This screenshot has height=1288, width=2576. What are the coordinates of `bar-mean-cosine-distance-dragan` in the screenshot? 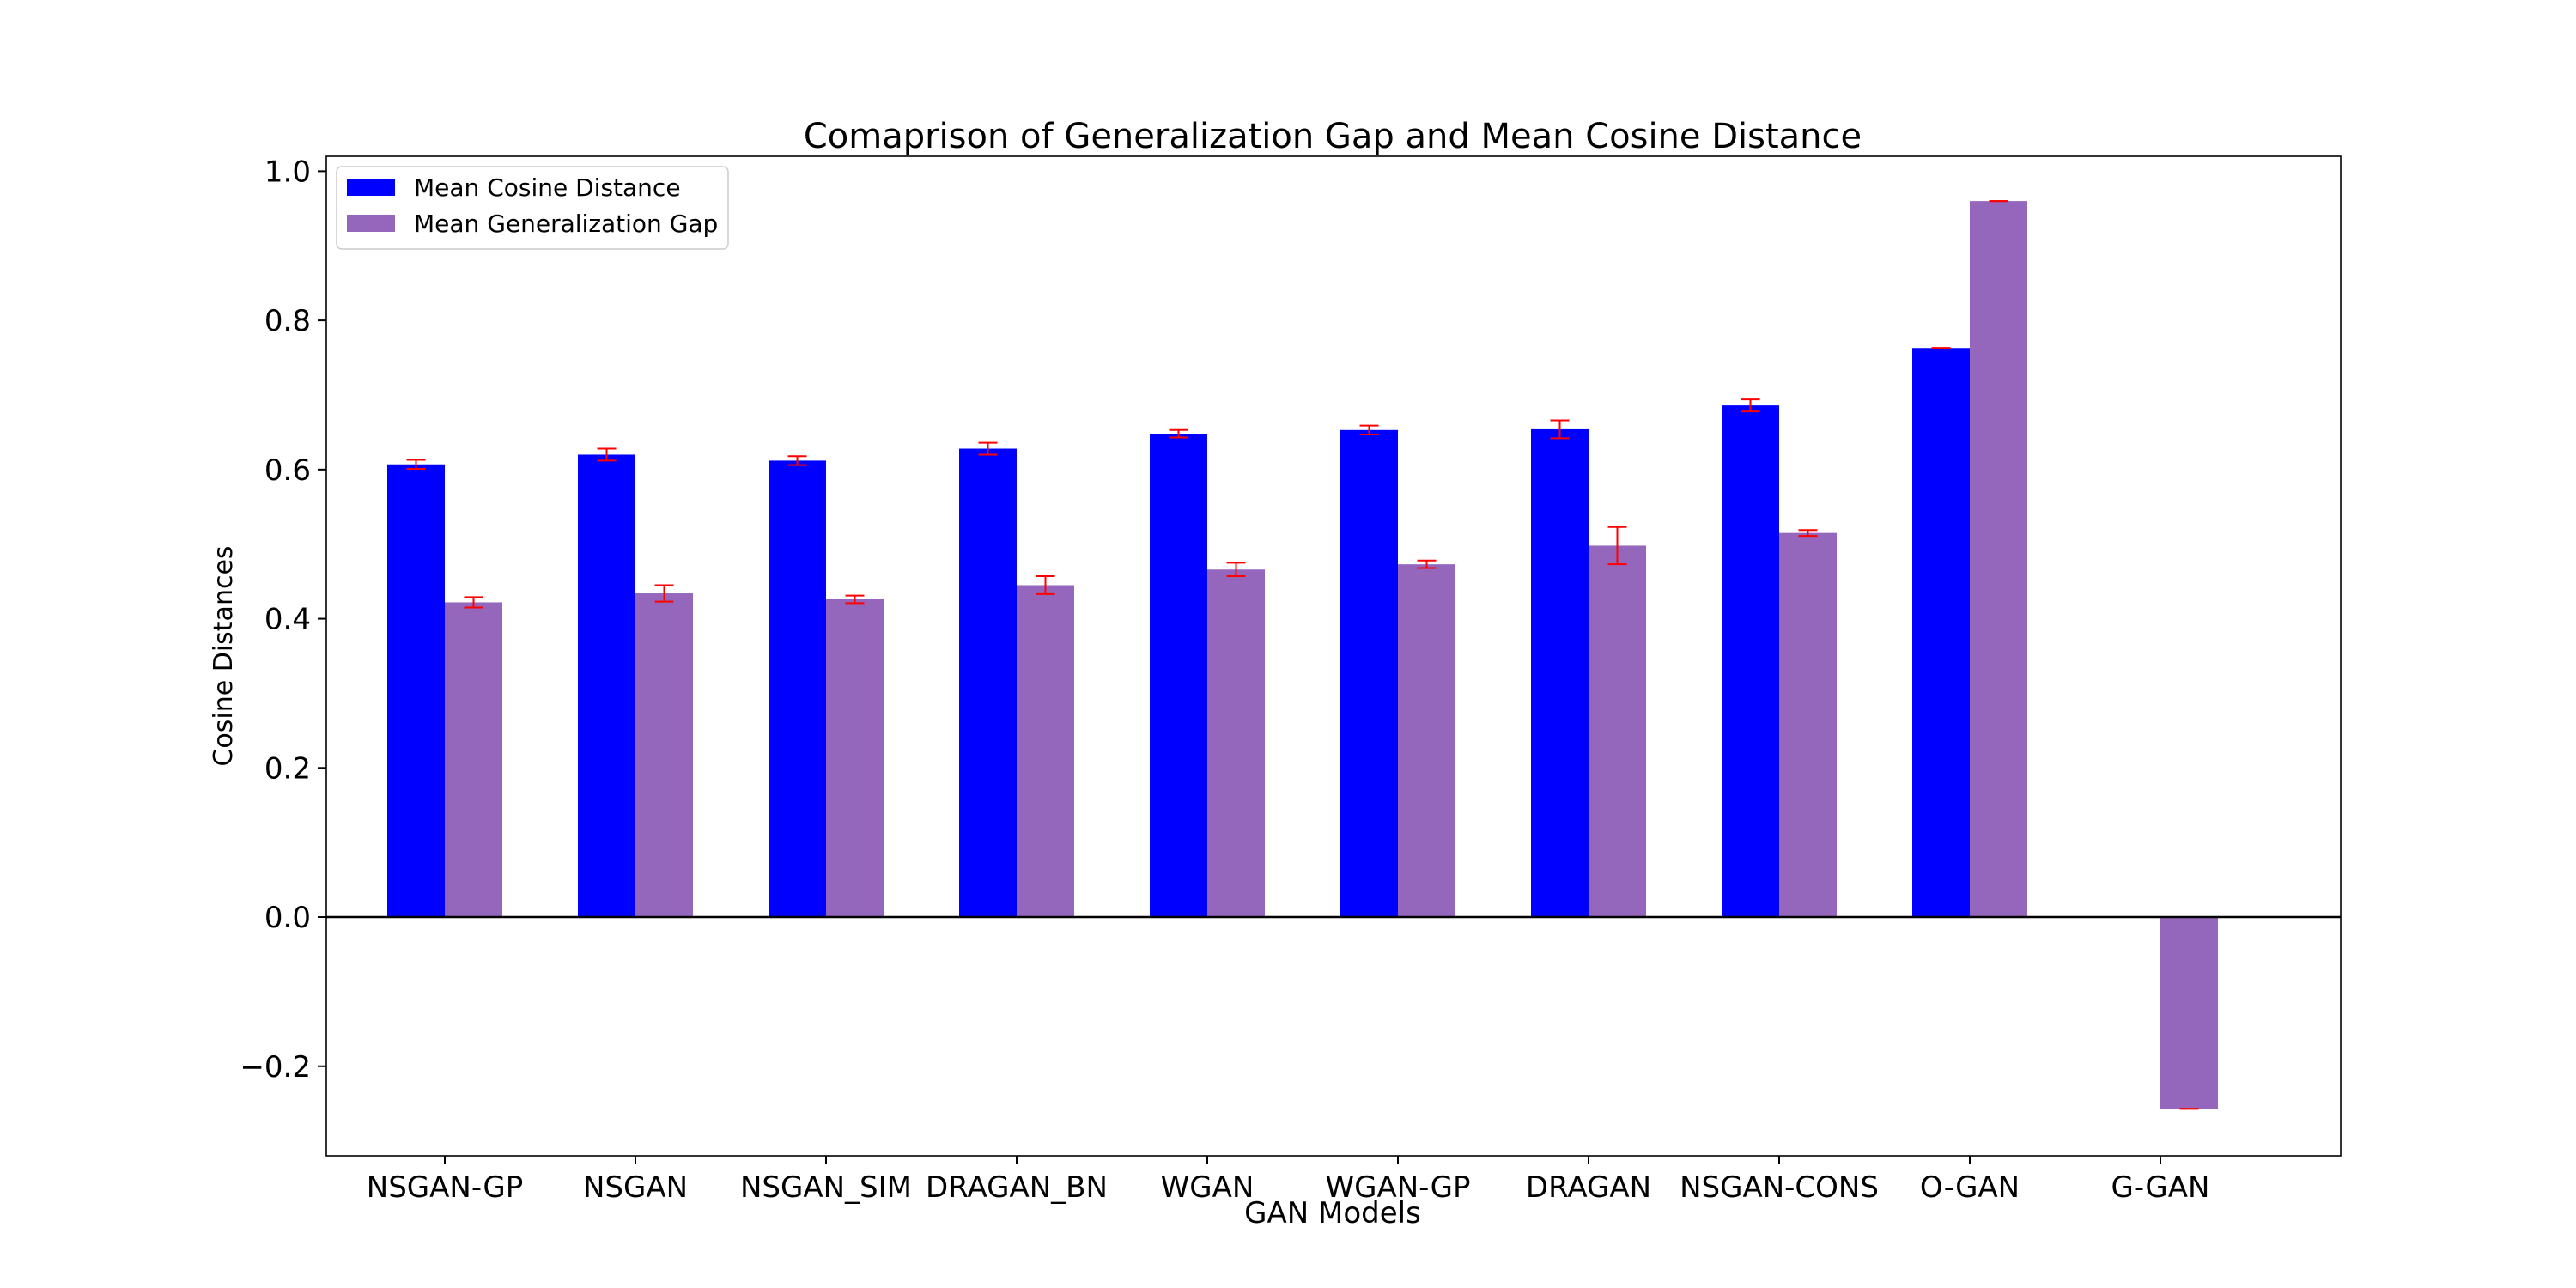 It's located at (1560, 673).